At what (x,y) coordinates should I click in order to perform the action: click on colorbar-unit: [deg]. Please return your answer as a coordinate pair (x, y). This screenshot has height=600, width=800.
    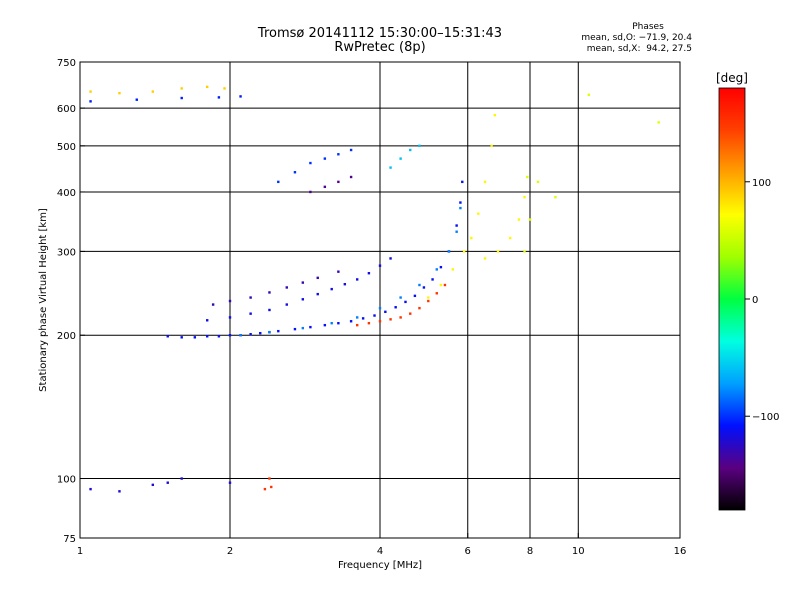
    Looking at the image, I should click on (732, 78).